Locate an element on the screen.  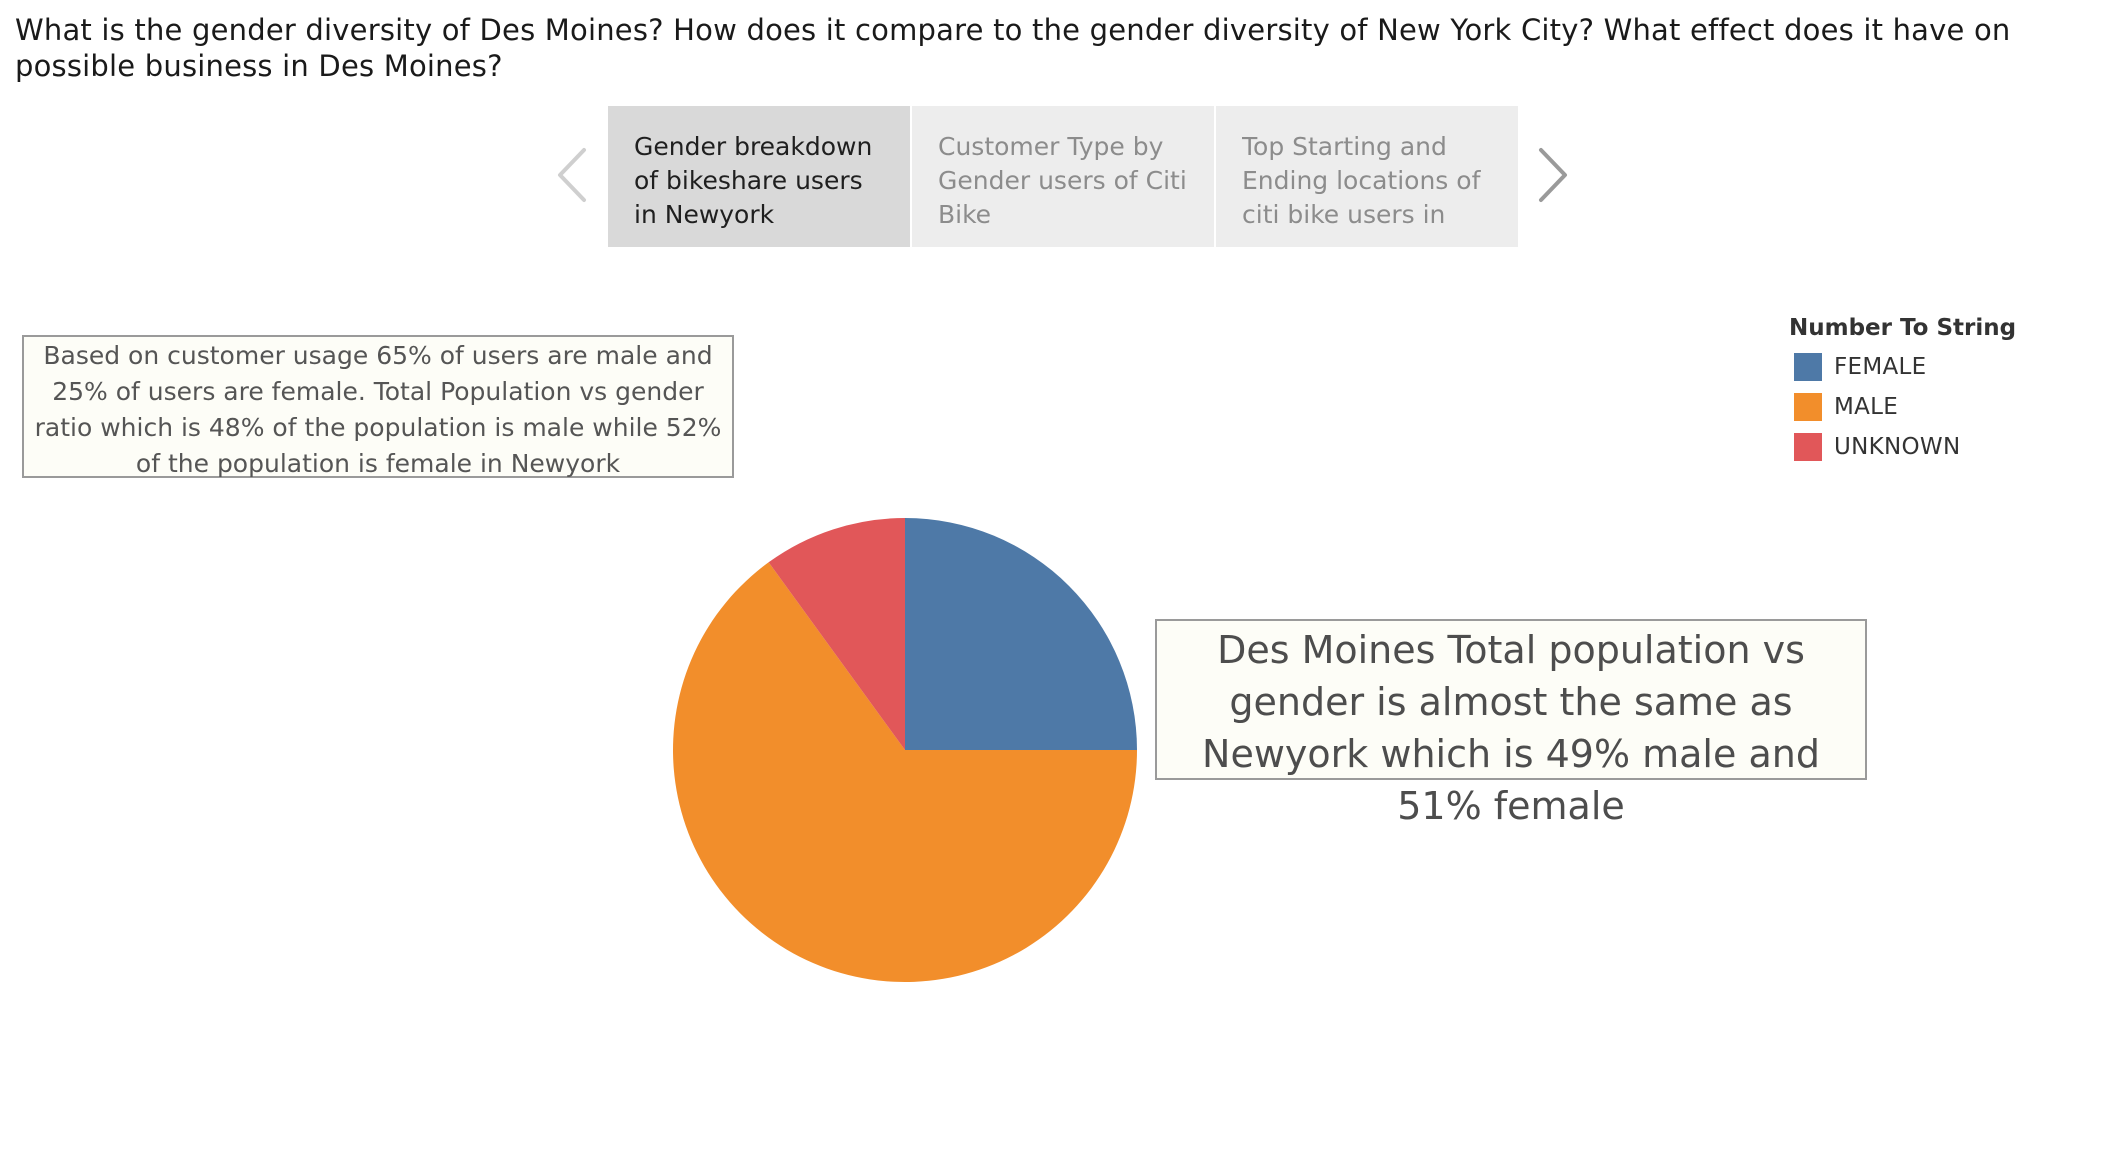
pie-slice-female is located at coordinates (1021, 634).